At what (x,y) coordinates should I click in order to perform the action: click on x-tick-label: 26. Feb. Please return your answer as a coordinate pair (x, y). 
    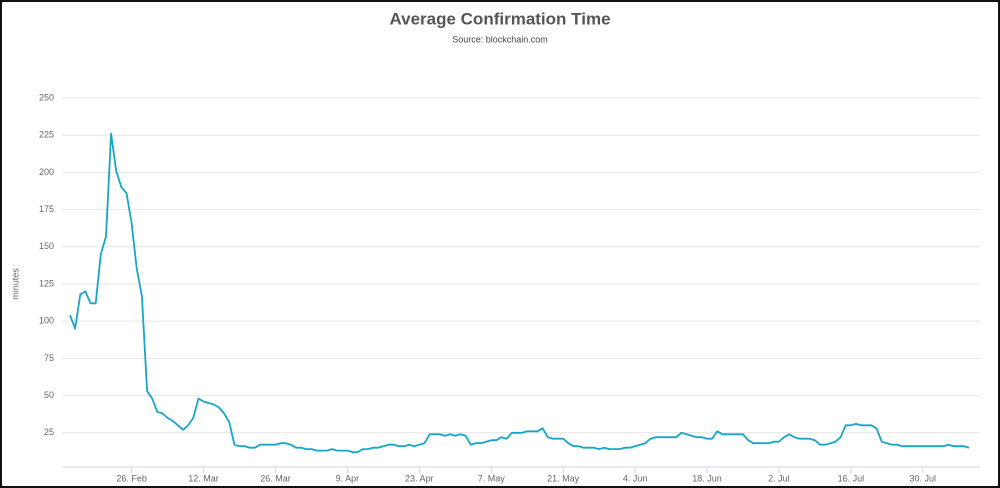
    Looking at the image, I should click on (131, 478).